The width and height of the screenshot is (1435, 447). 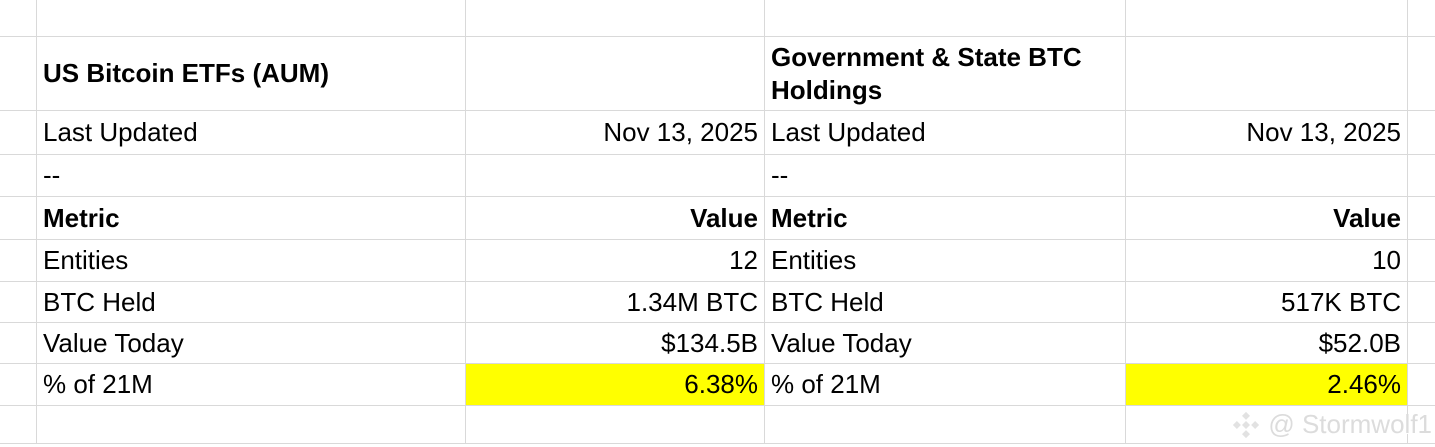 What do you see at coordinates (1323, 132) in the screenshot?
I see `cell-right-last-updated-value: Nov 13, 2025` at bounding box center [1323, 132].